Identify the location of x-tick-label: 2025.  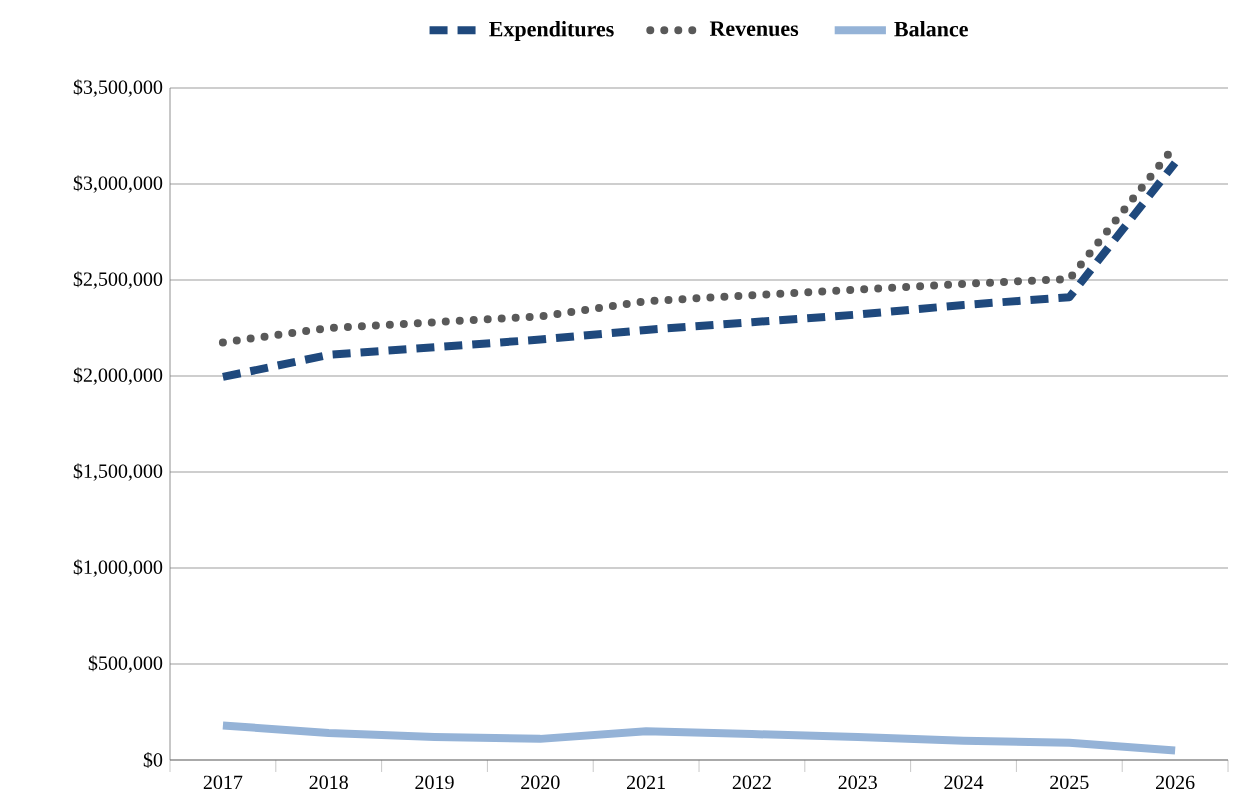
(1069, 782).